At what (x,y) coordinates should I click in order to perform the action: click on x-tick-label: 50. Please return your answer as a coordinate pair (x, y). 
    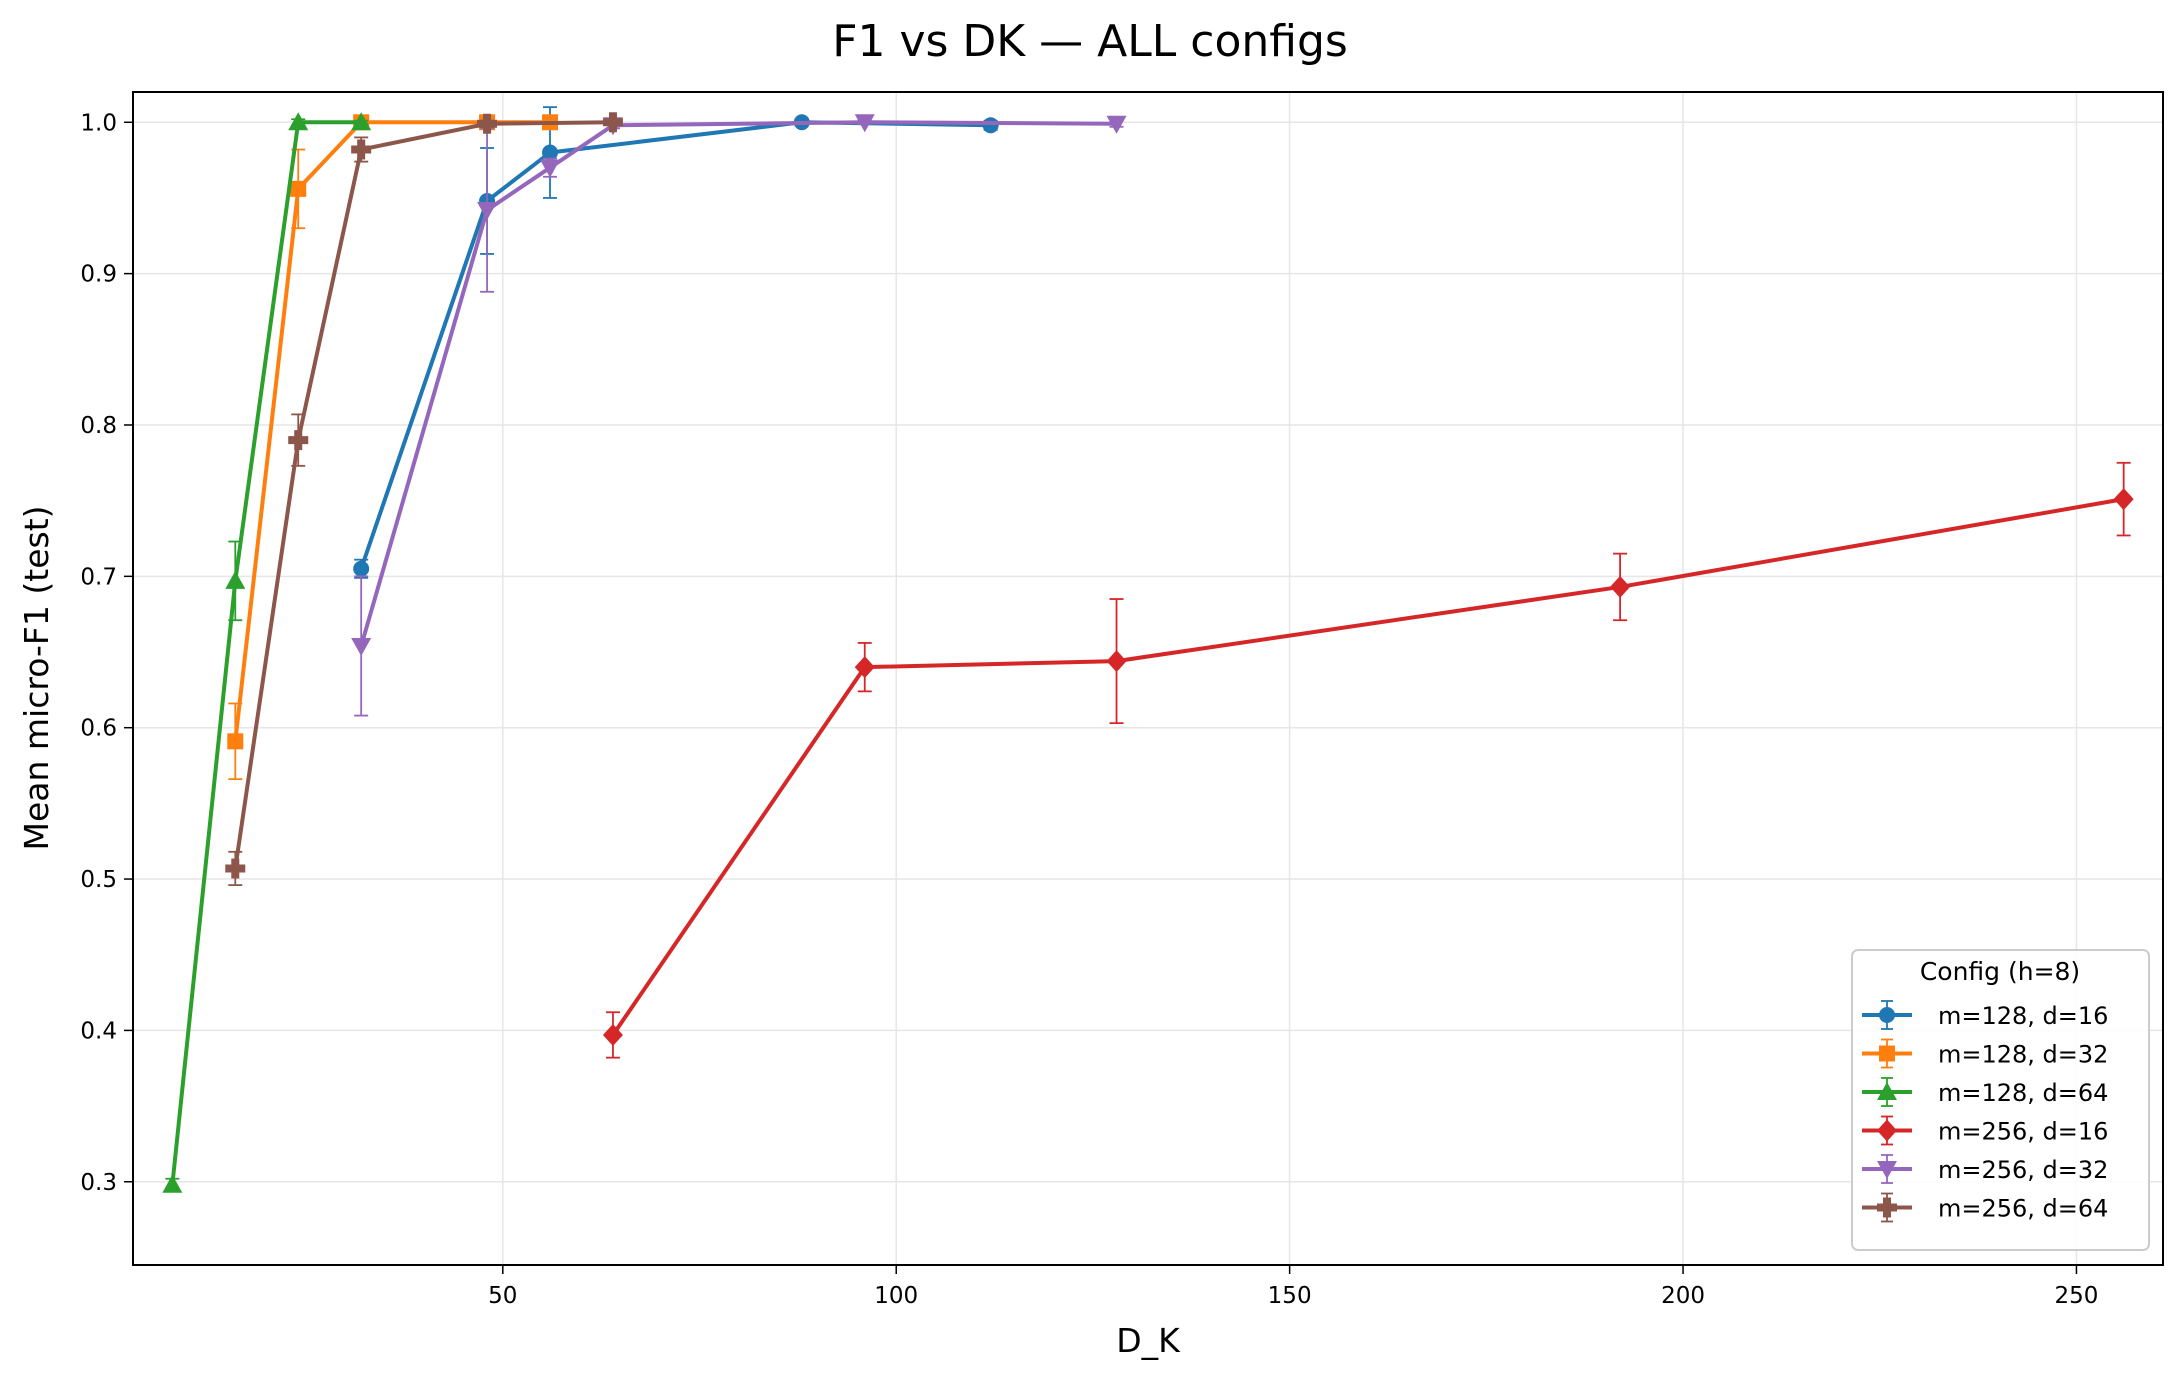
    Looking at the image, I should click on (502, 1296).